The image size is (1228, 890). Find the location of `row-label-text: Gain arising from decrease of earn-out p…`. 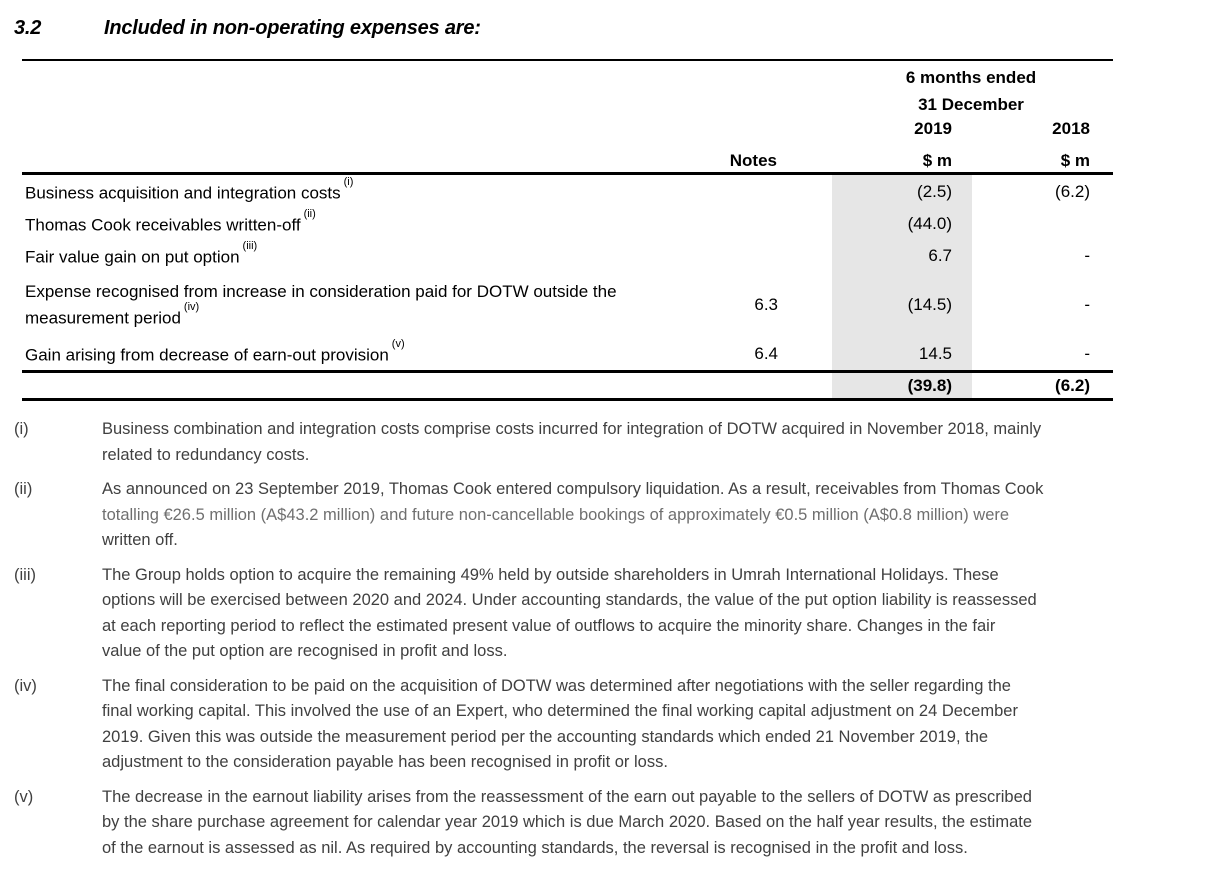

row-label-text: Gain arising from decrease of earn-out p… is located at coordinates (207, 355).